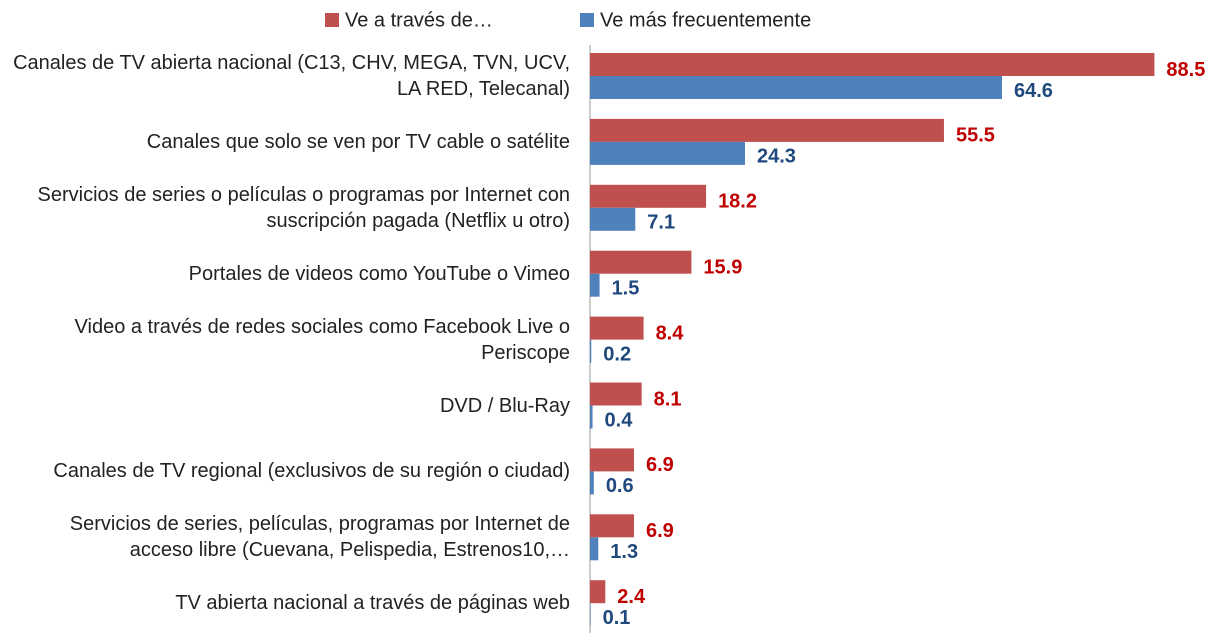 This screenshot has width=1225, height=633. Describe the element at coordinates (661, 223) in the screenshot. I see `value-label: 7.1` at that location.